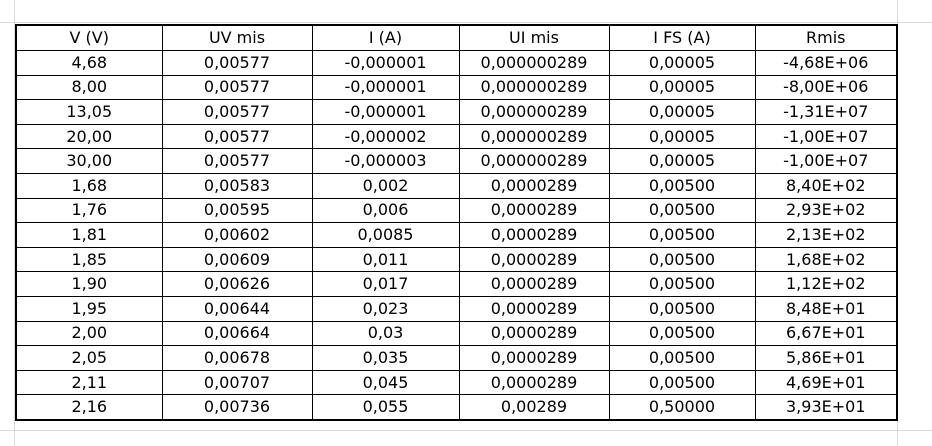  Describe the element at coordinates (237, 284) in the screenshot. I see `table-cell: 0,00626` at that location.